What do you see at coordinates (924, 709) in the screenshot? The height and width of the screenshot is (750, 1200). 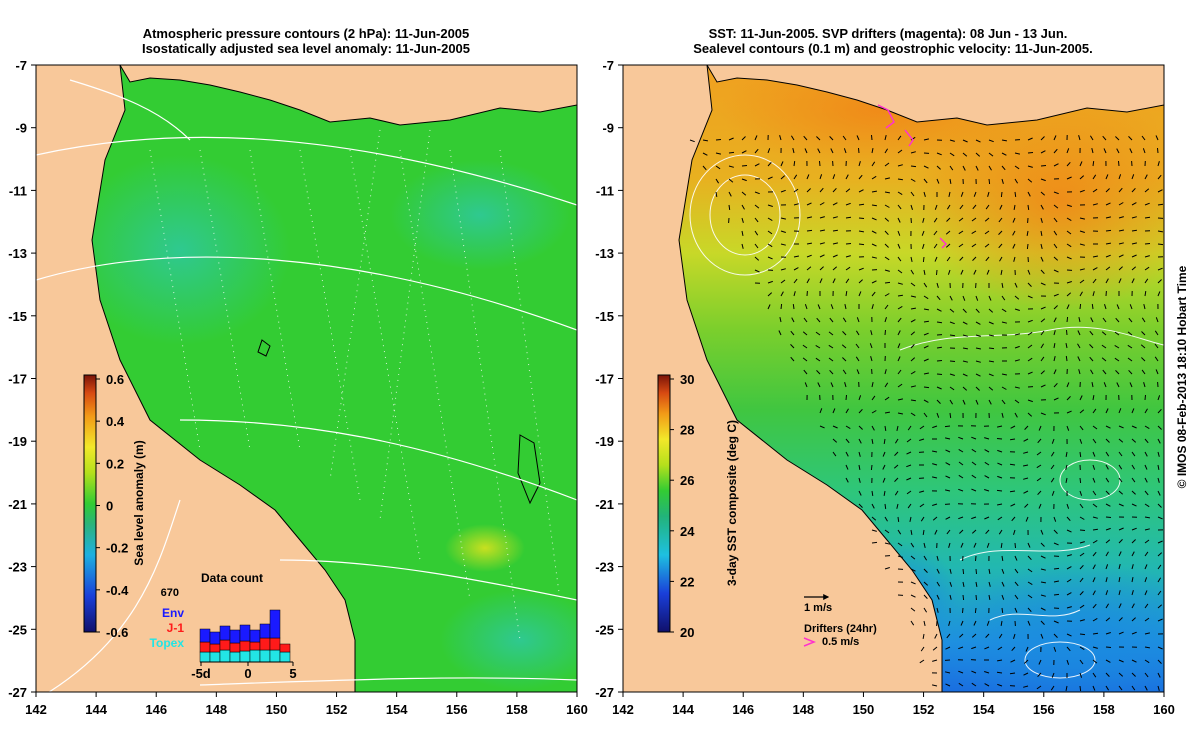 I see `right-x-tick-label: 152` at bounding box center [924, 709].